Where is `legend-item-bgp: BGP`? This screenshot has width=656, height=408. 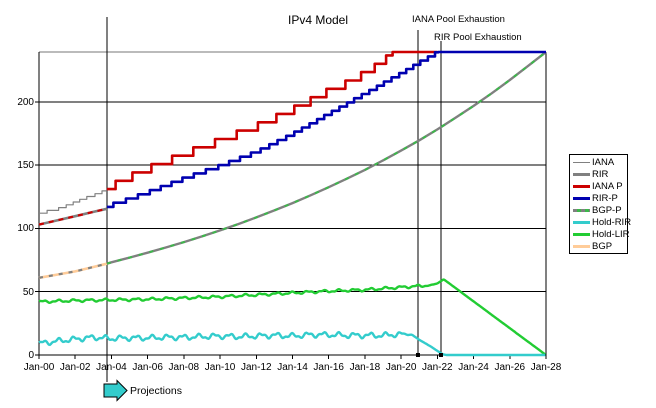 legend-item-bgp: BGP is located at coordinates (600, 246).